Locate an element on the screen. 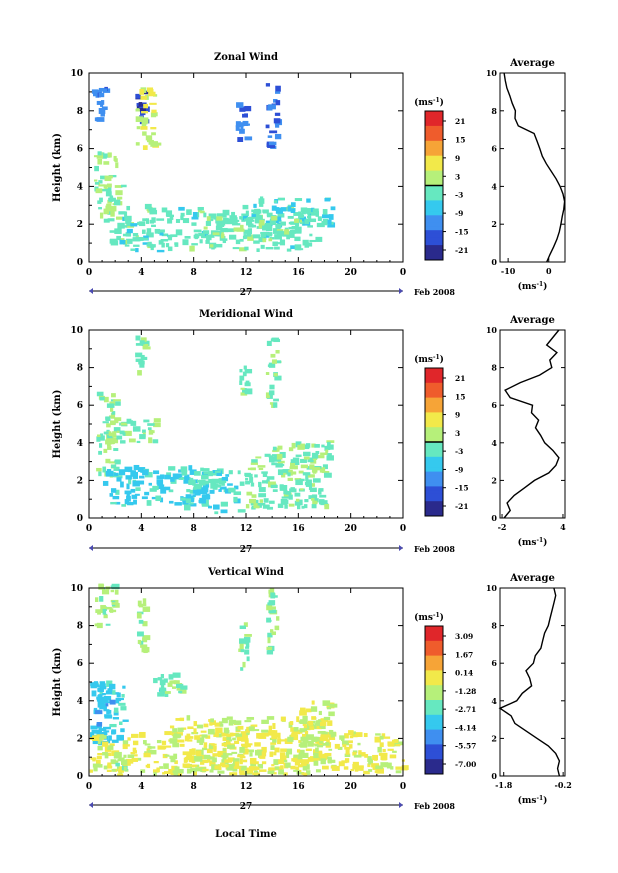 Image resolution: width=618 pixels, height=873 pixels. colorbar-tick-label: -9 is located at coordinates (459, 213).